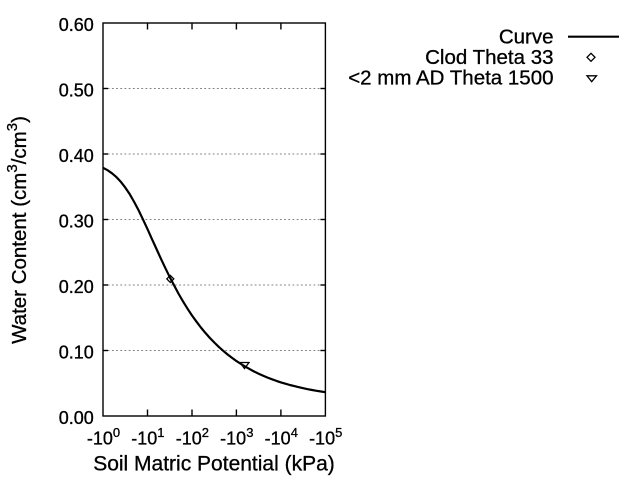  Describe the element at coordinates (76, 222) in the screenshot. I see `svg-text: 0.30` at that location.